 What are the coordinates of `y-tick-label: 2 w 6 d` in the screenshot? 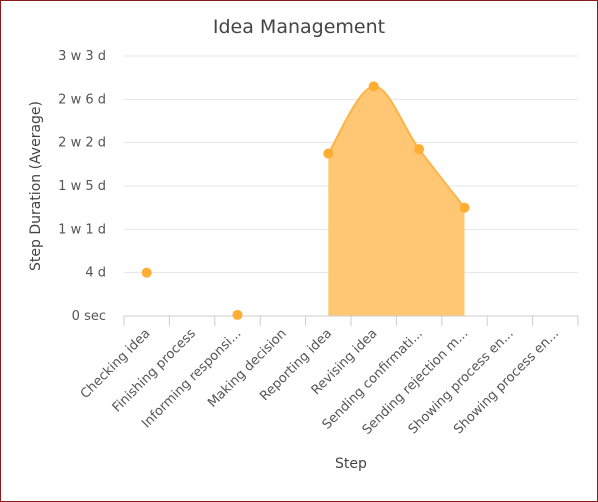 It's located at (82, 99).